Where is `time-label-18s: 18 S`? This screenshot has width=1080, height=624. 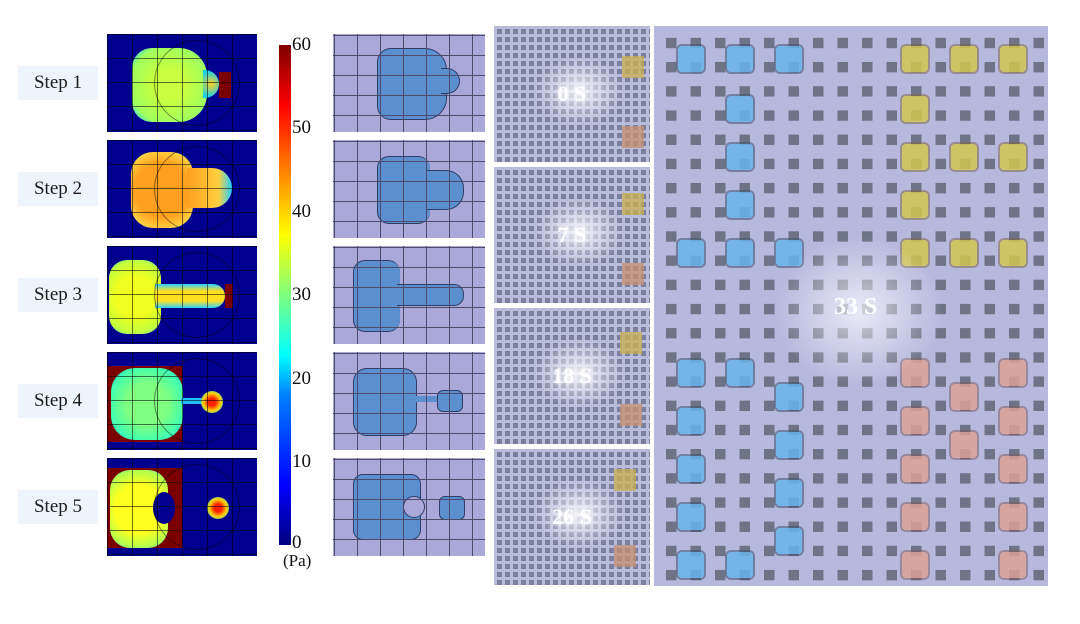
time-label-18s: 18 S is located at coordinates (572, 375).